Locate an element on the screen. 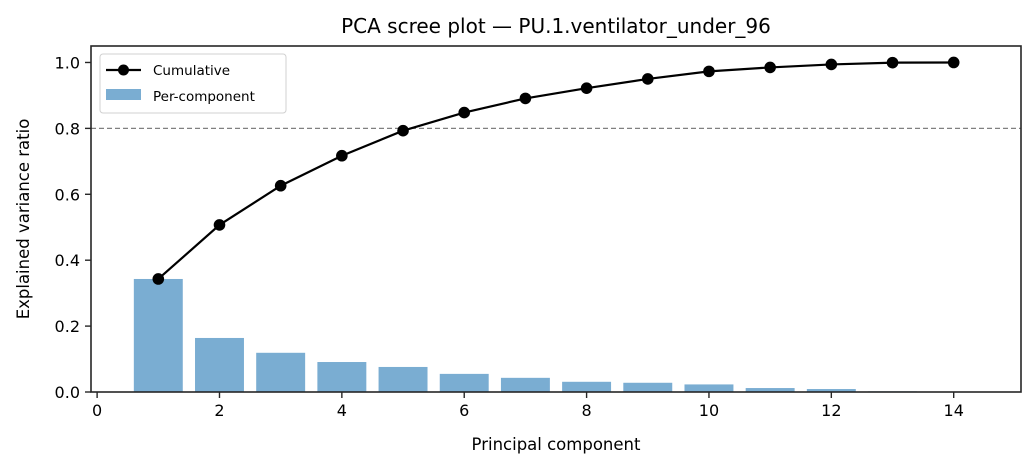 The image size is (1036, 470). legend-marker-icon is located at coordinates (123, 70).